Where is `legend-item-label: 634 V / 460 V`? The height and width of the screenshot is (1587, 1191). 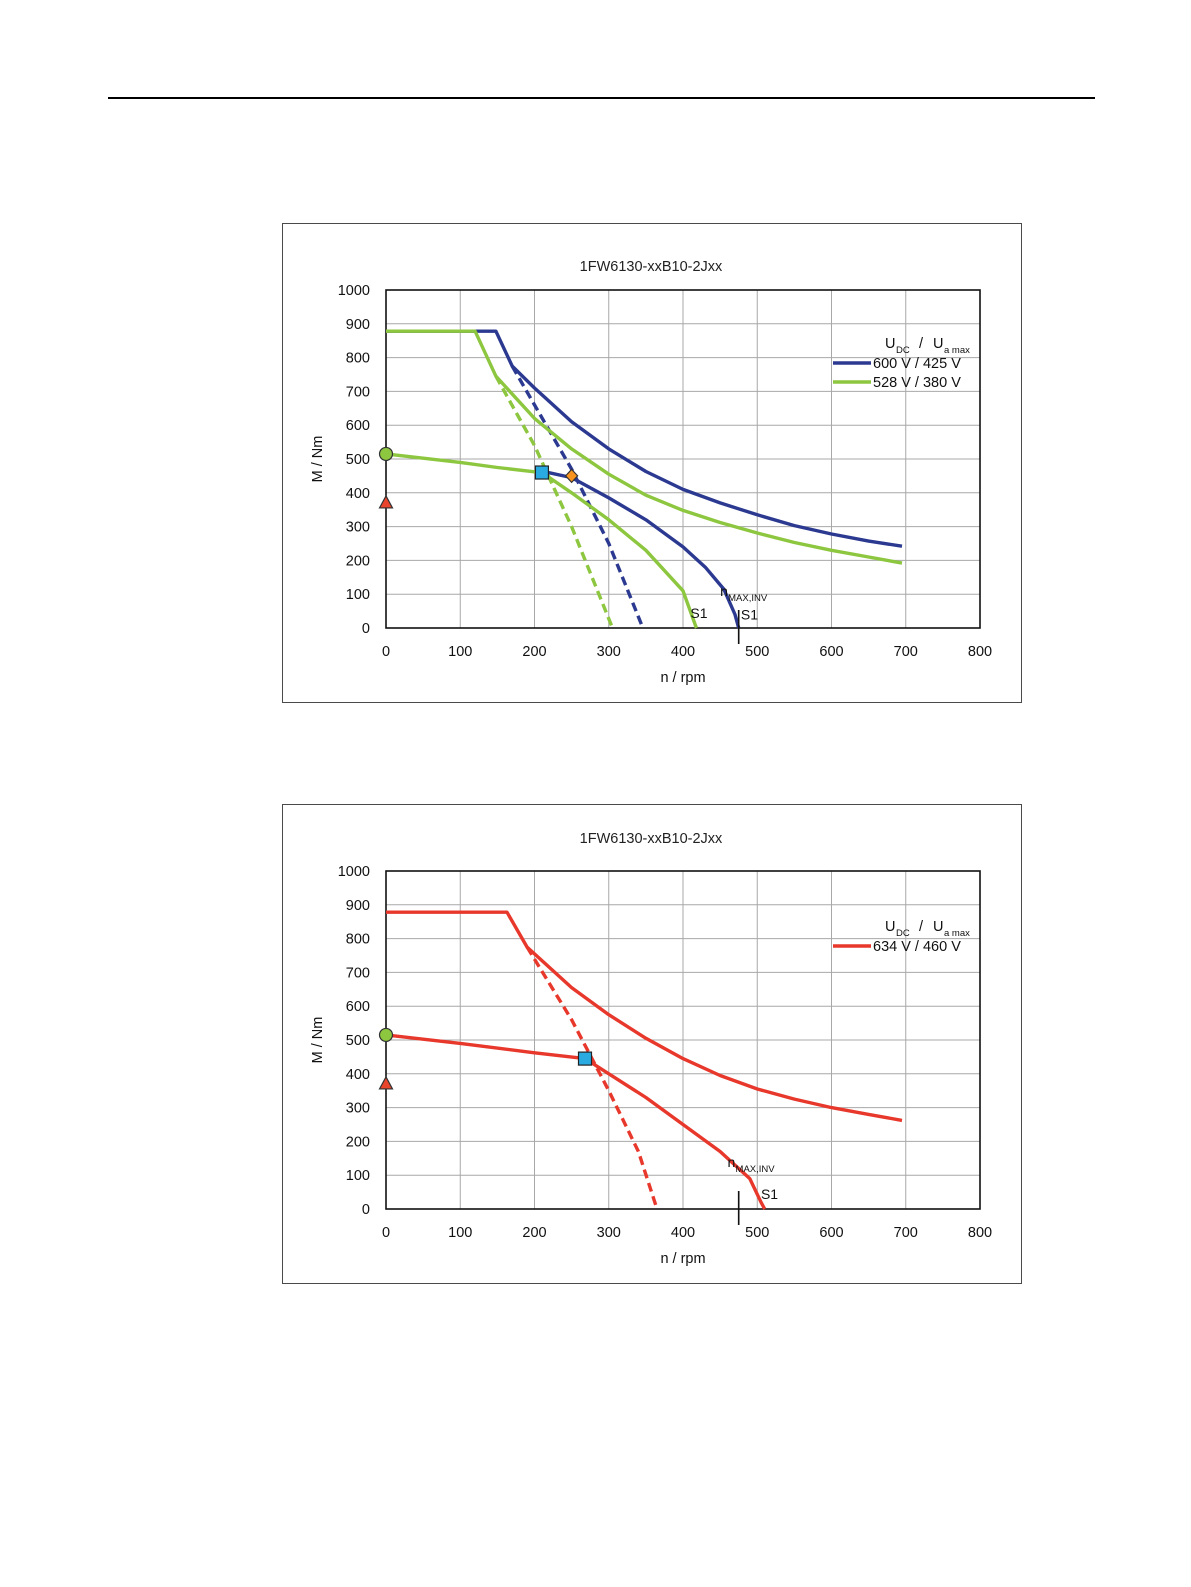 legend-item-label: 634 V / 460 V is located at coordinates (917, 947).